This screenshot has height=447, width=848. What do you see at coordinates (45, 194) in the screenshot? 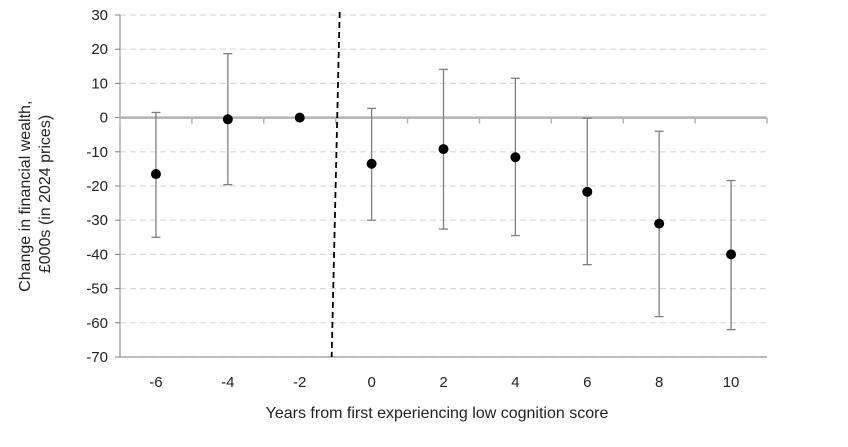
I see `y-axis-title-line-2: £000s (in 2024 prices)` at bounding box center [45, 194].